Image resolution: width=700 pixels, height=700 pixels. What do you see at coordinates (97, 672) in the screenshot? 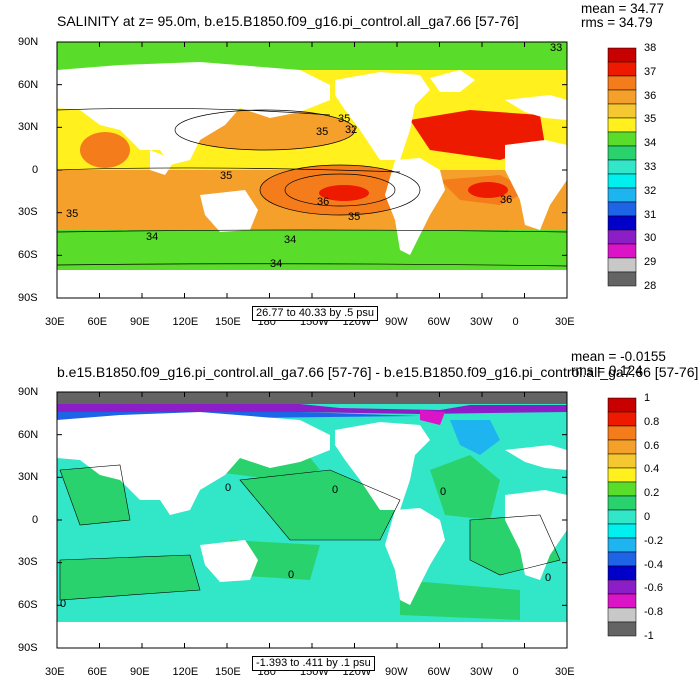
I see `panel2-lon-tick: 60E` at bounding box center [97, 672].